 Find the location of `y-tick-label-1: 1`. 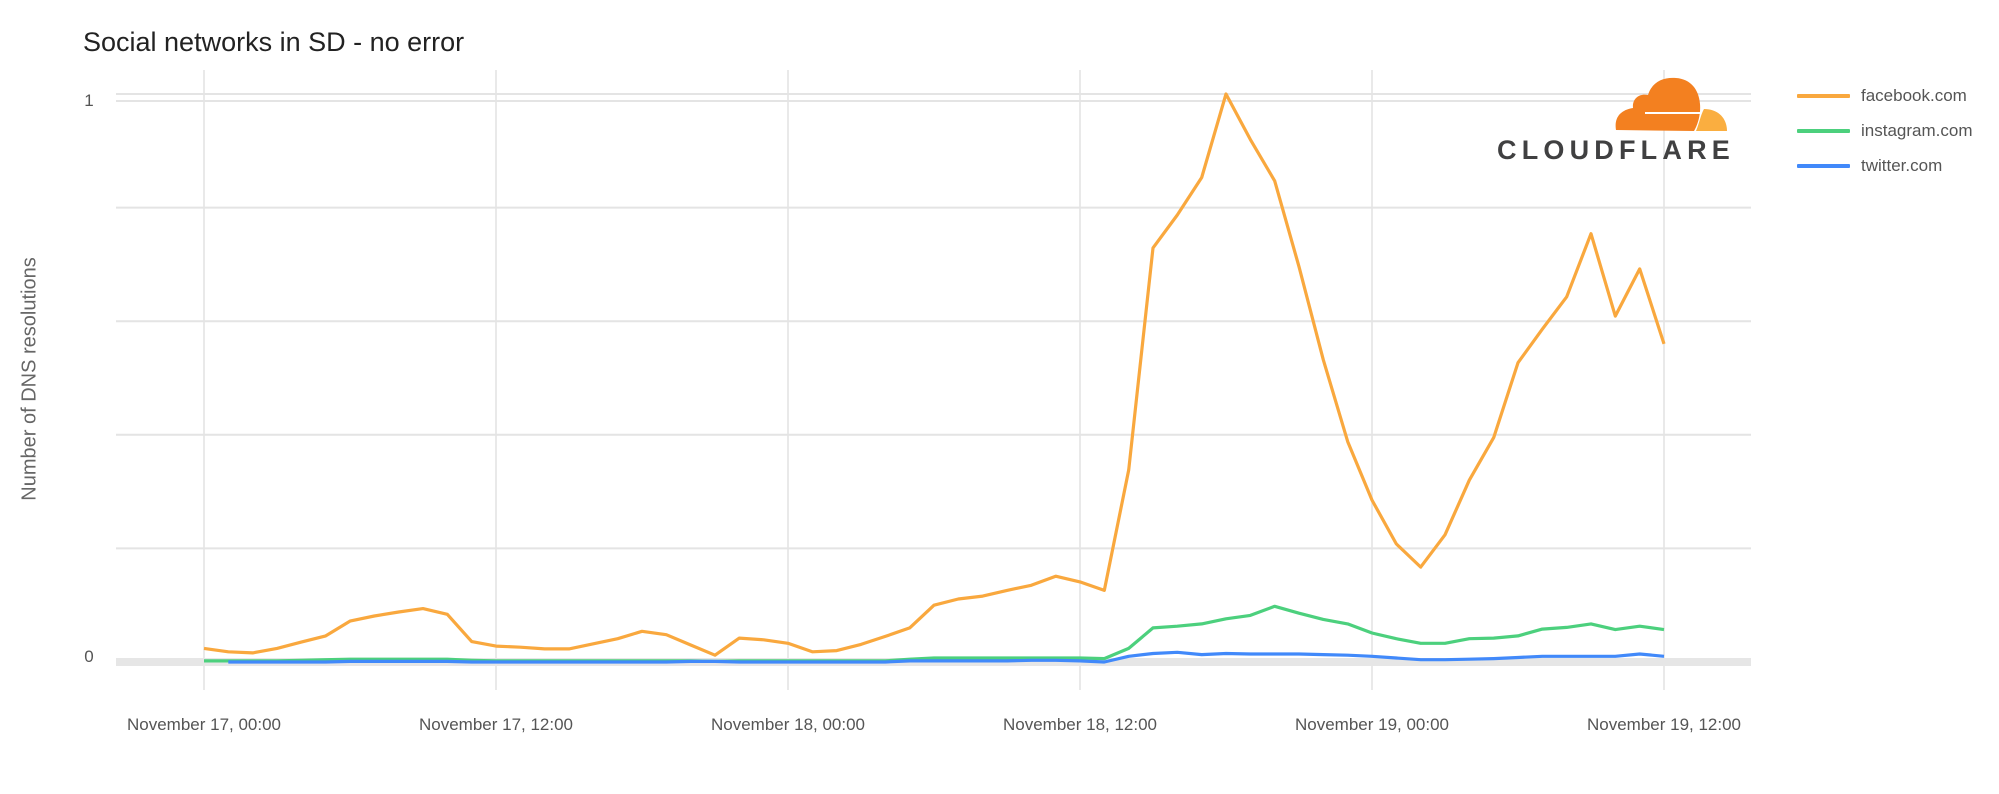

y-tick-label-1: 1 is located at coordinates (89, 100).